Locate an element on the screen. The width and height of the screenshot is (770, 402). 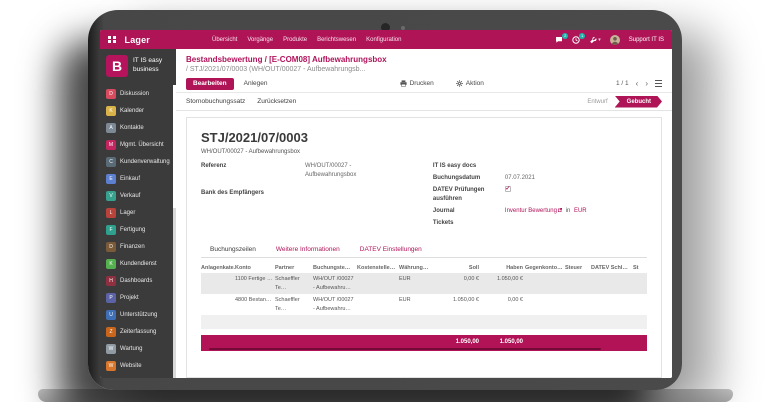
sidebar-item-zeiterfassung: Z Zeiterfassung is located at coordinates (141, 331).